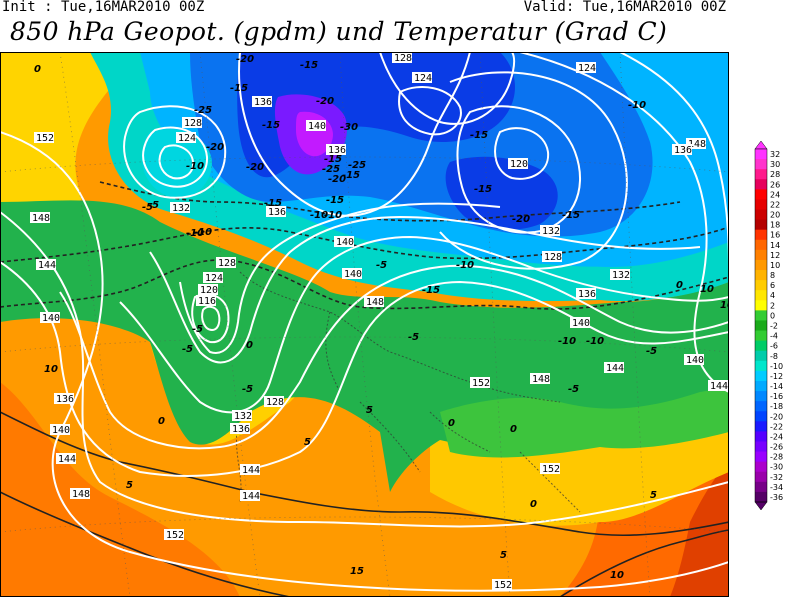 This screenshot has height=597, width=790. Describe the element at coordinates (501, 193) in the screenshot. I see `temp-field-darkblue-e` at that location.